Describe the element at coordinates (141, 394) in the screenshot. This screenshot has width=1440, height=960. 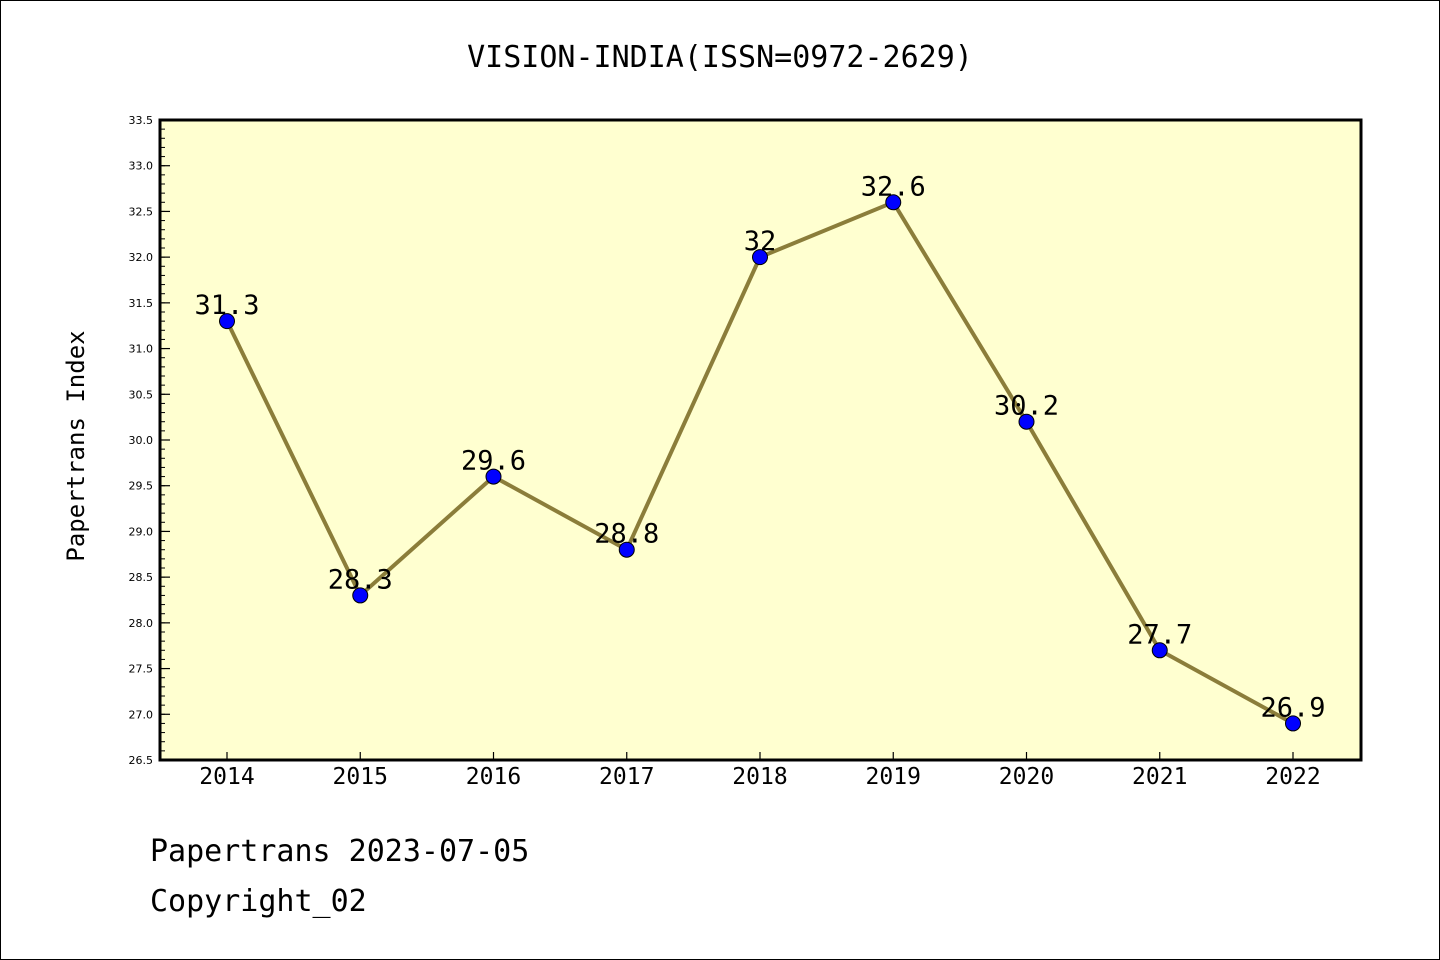
I see `y-tick-label: 30.5` at that location.